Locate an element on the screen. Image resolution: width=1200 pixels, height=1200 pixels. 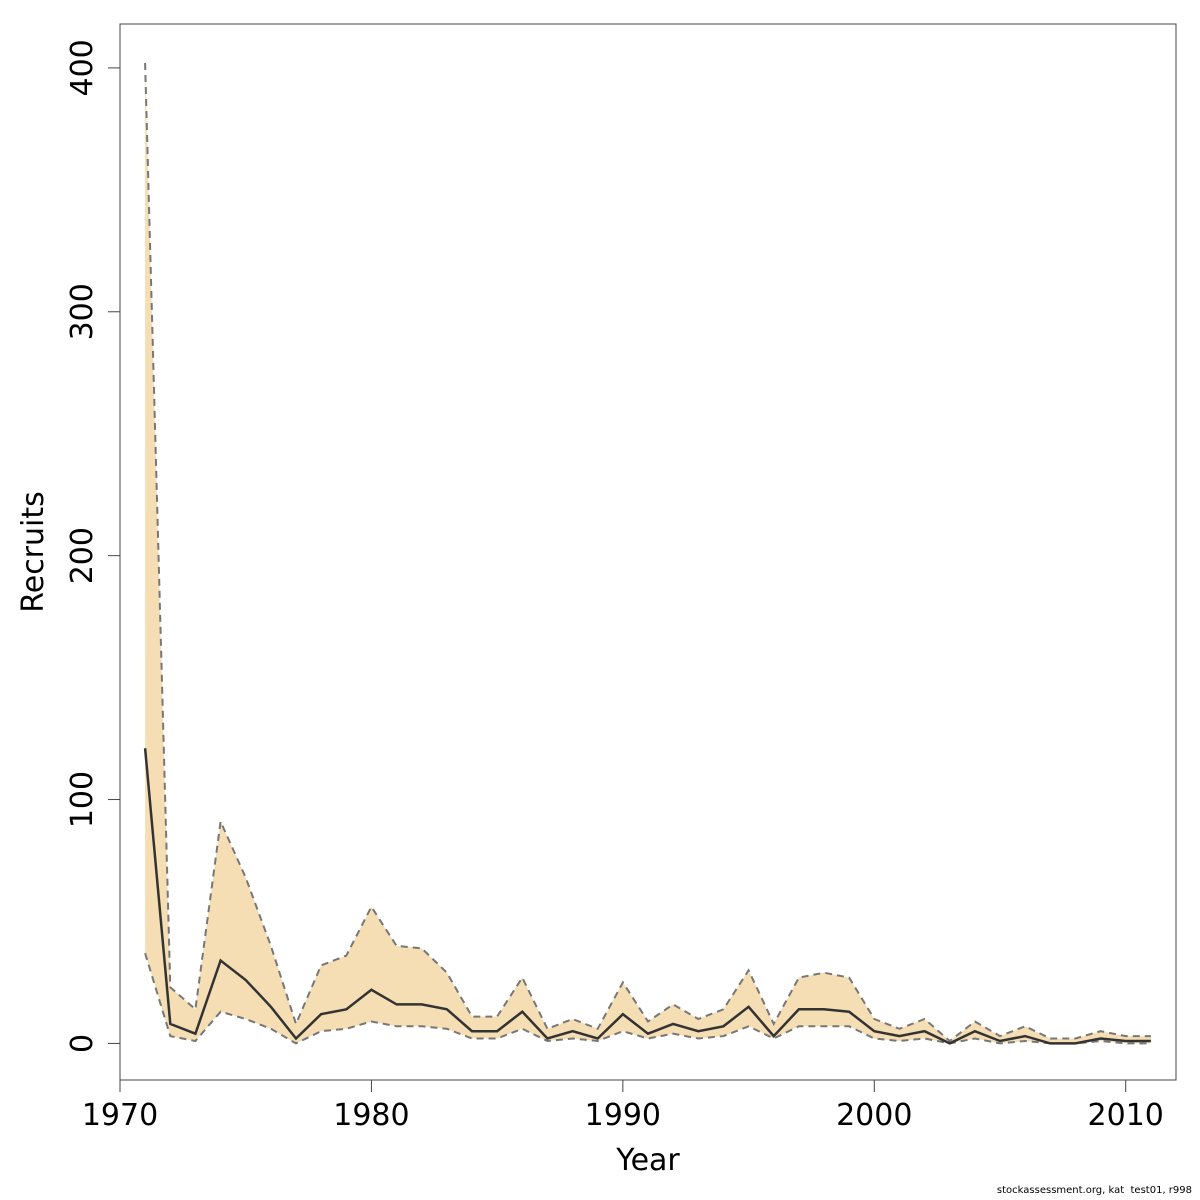
x-tick-label: 1990 is located at coordinates (623, 1115).